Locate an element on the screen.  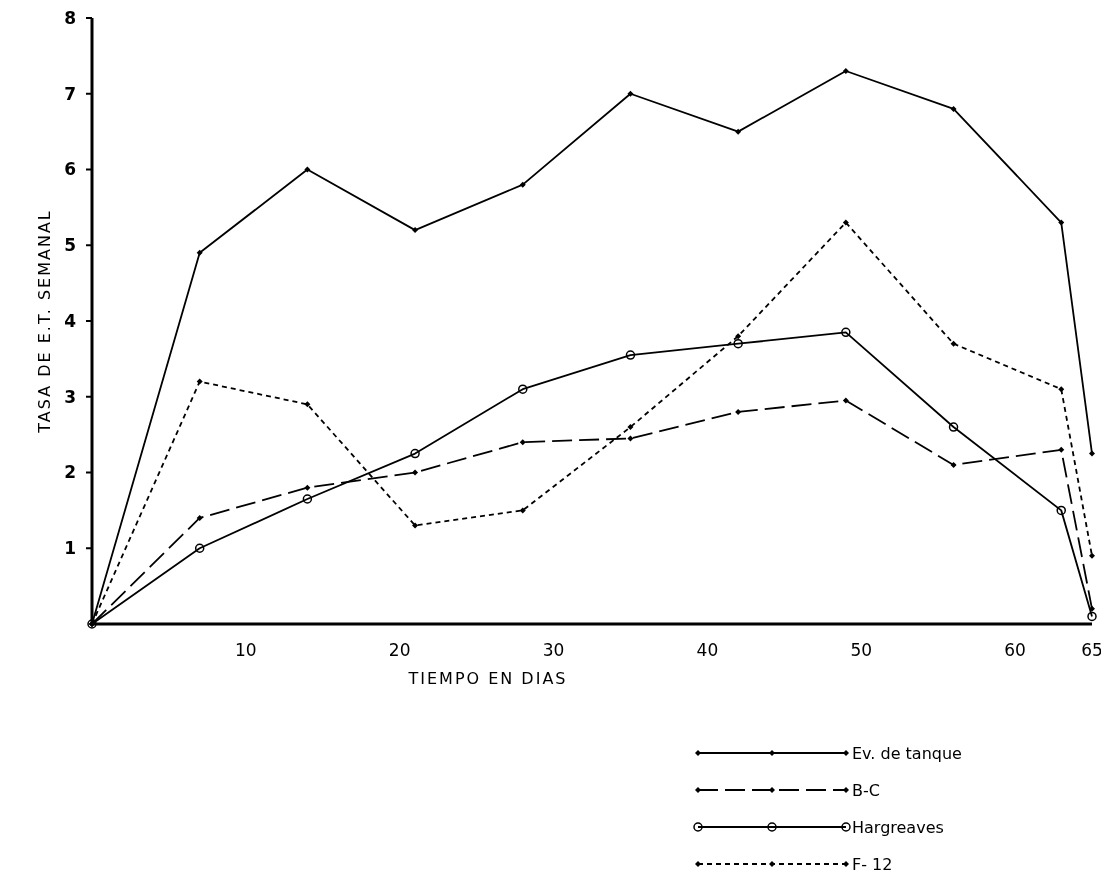
legend-label: Hargreaves is located at coordinates (898, 827).